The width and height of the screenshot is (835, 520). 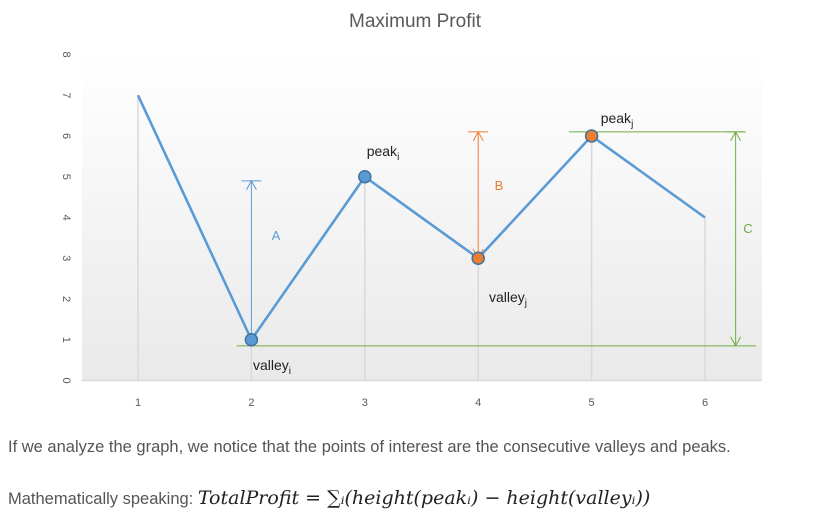 I want to click on y-tick-label: 3, so click(x=66, y=258).